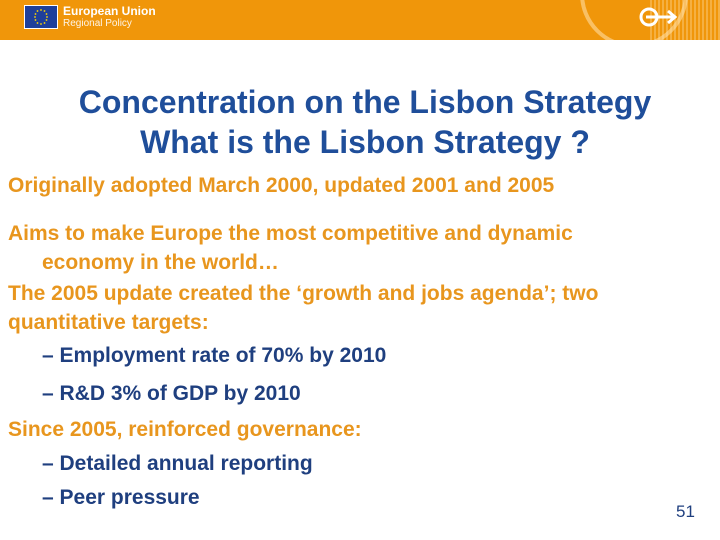 Image resolution: width=720 pixels, height=540 pixels. I want to click on sub-bullet-employment: – Employment rate of 70% by 2010, so click(214, 355).